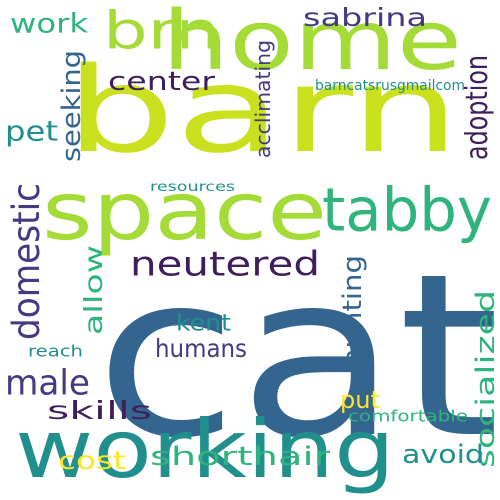 The width and height of the screenshot is (500, 500). What do you see at coordinates (312, 44) in the screenshot?
I see `word-home: home` at bounding box center [312, 44].